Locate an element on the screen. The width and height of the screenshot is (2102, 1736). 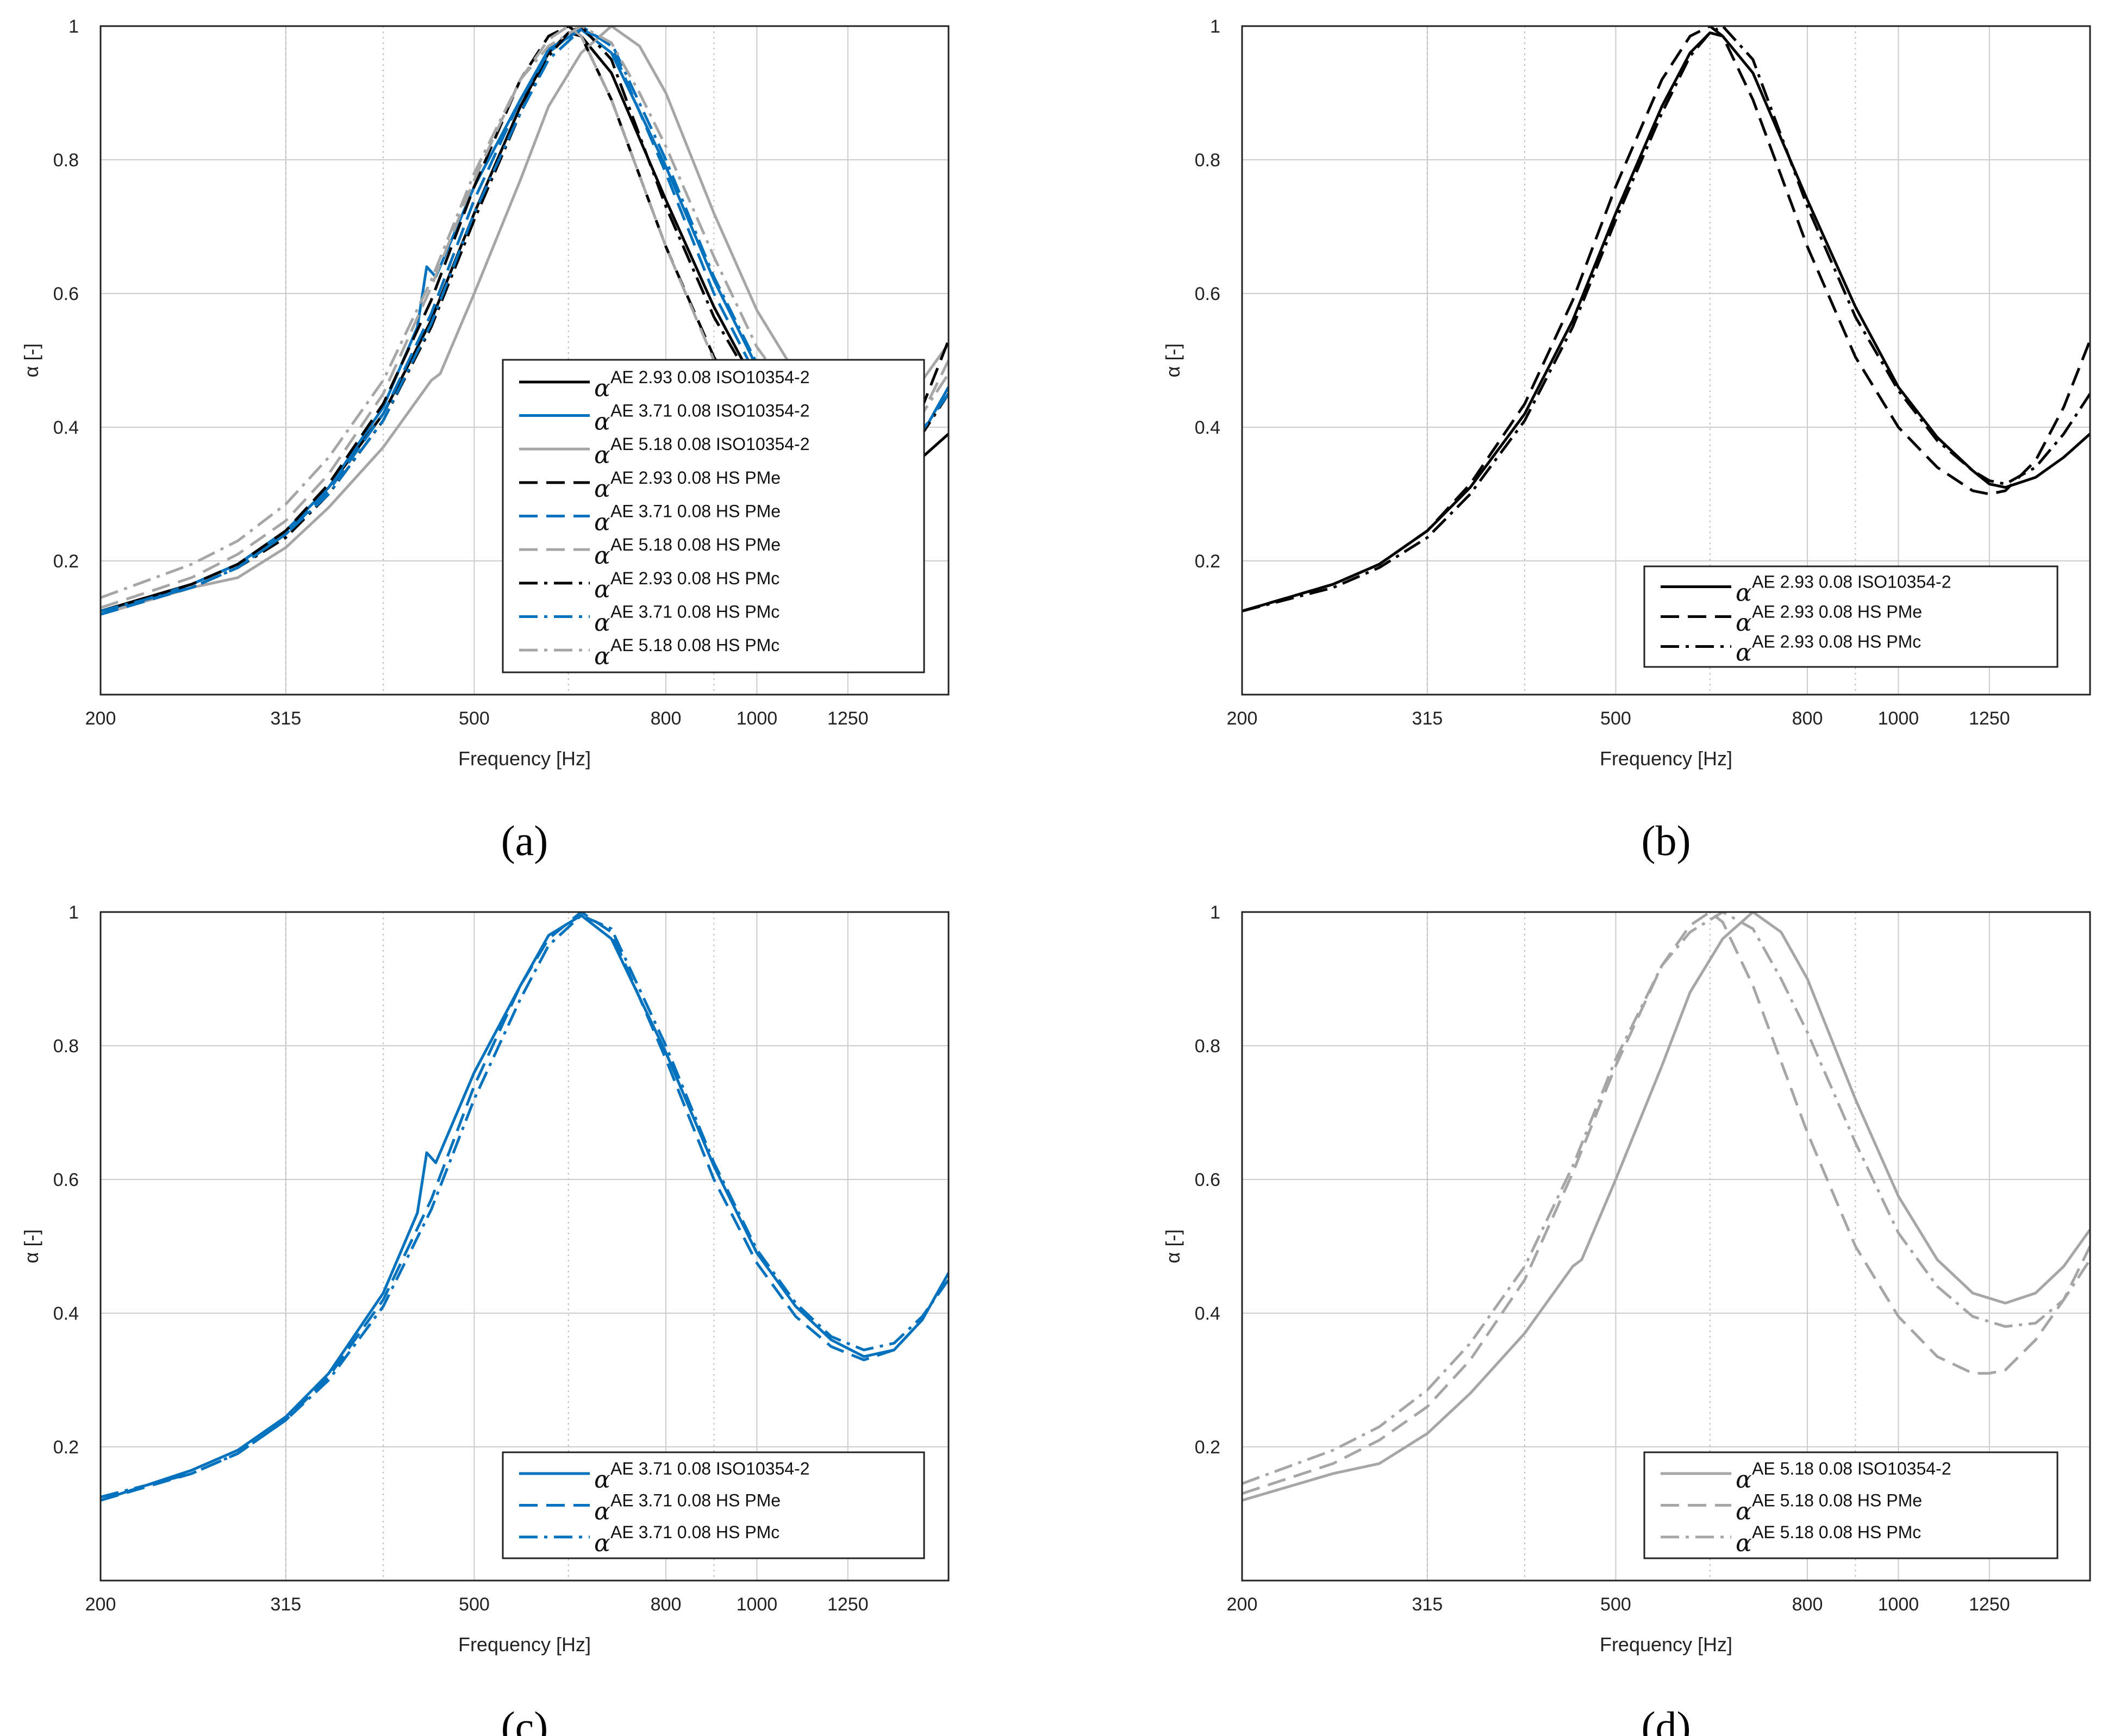
legend-entry: AE 5.18 0.08 HS PMe is located at coordinates (695, 544).